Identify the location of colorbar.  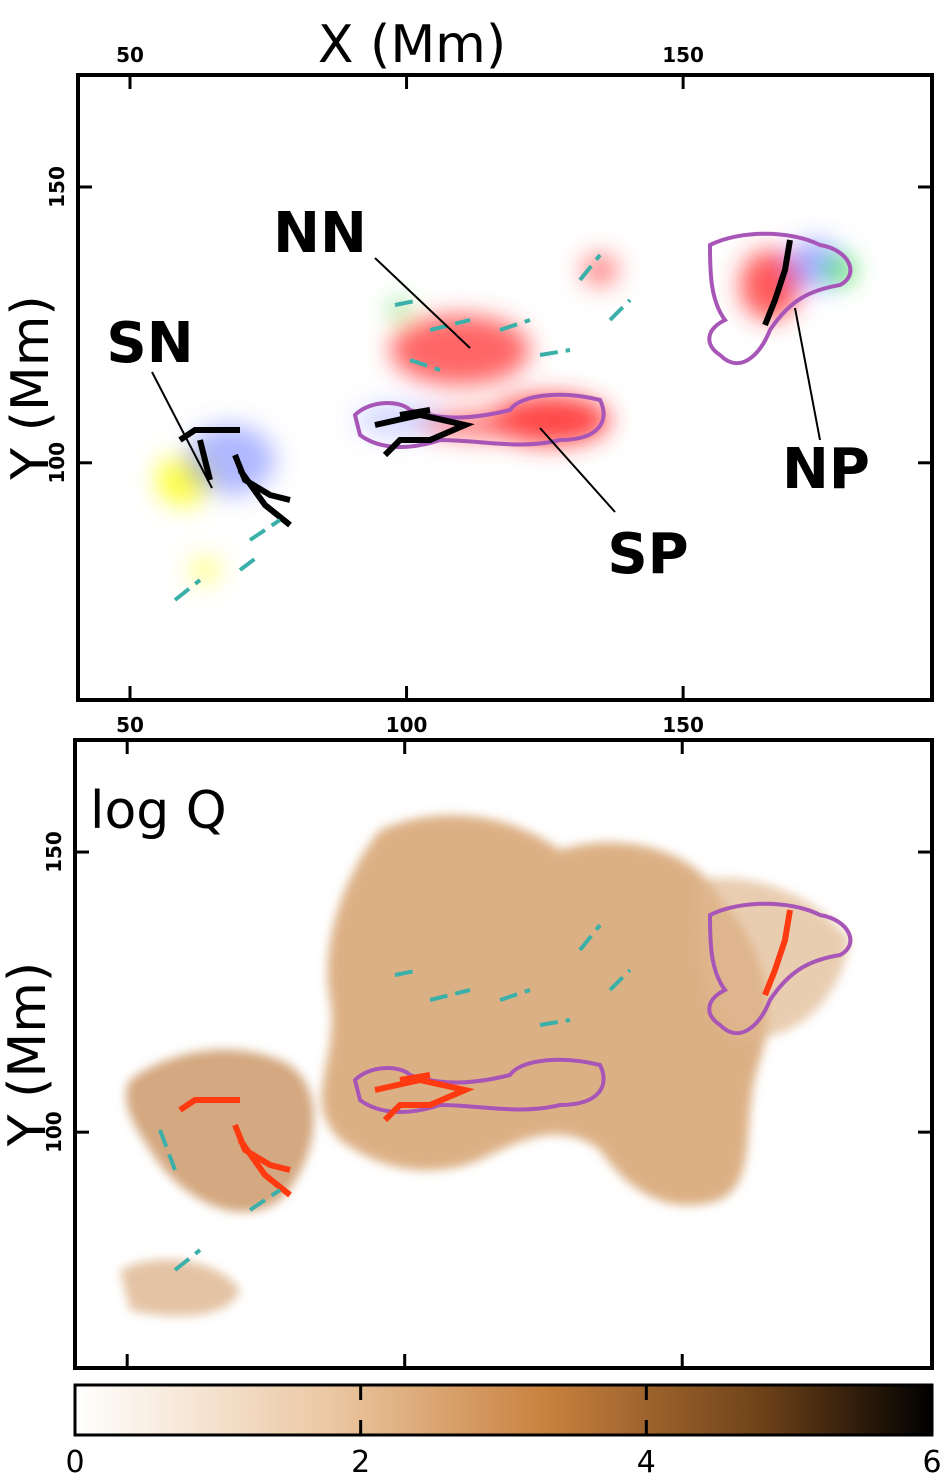
(503, 1410).